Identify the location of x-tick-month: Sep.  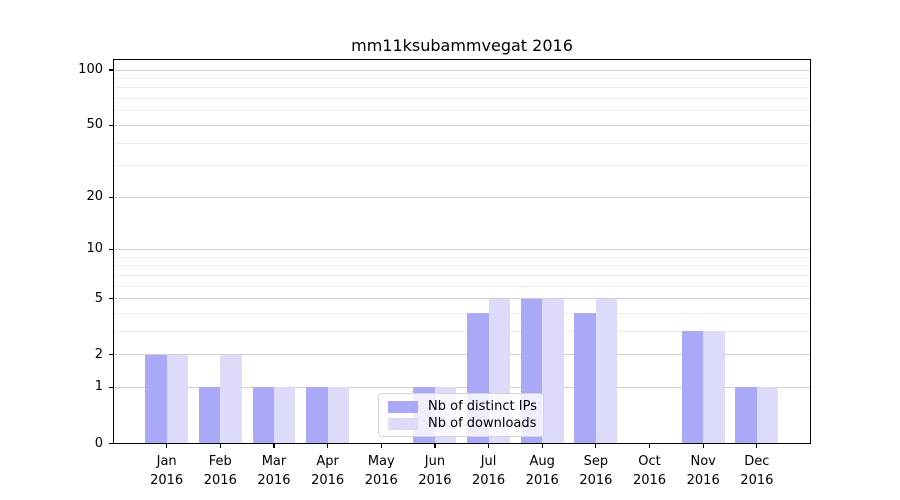
(596, 461).